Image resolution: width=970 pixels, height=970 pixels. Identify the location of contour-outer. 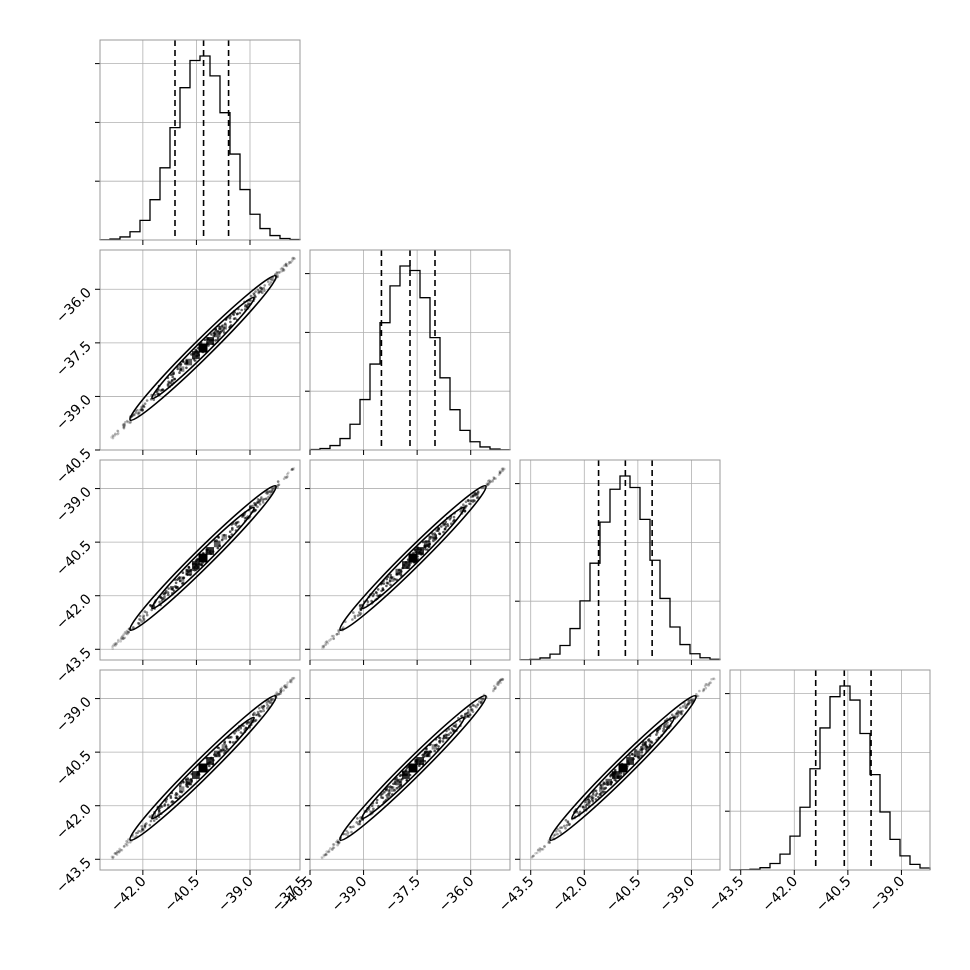
(203, 348).